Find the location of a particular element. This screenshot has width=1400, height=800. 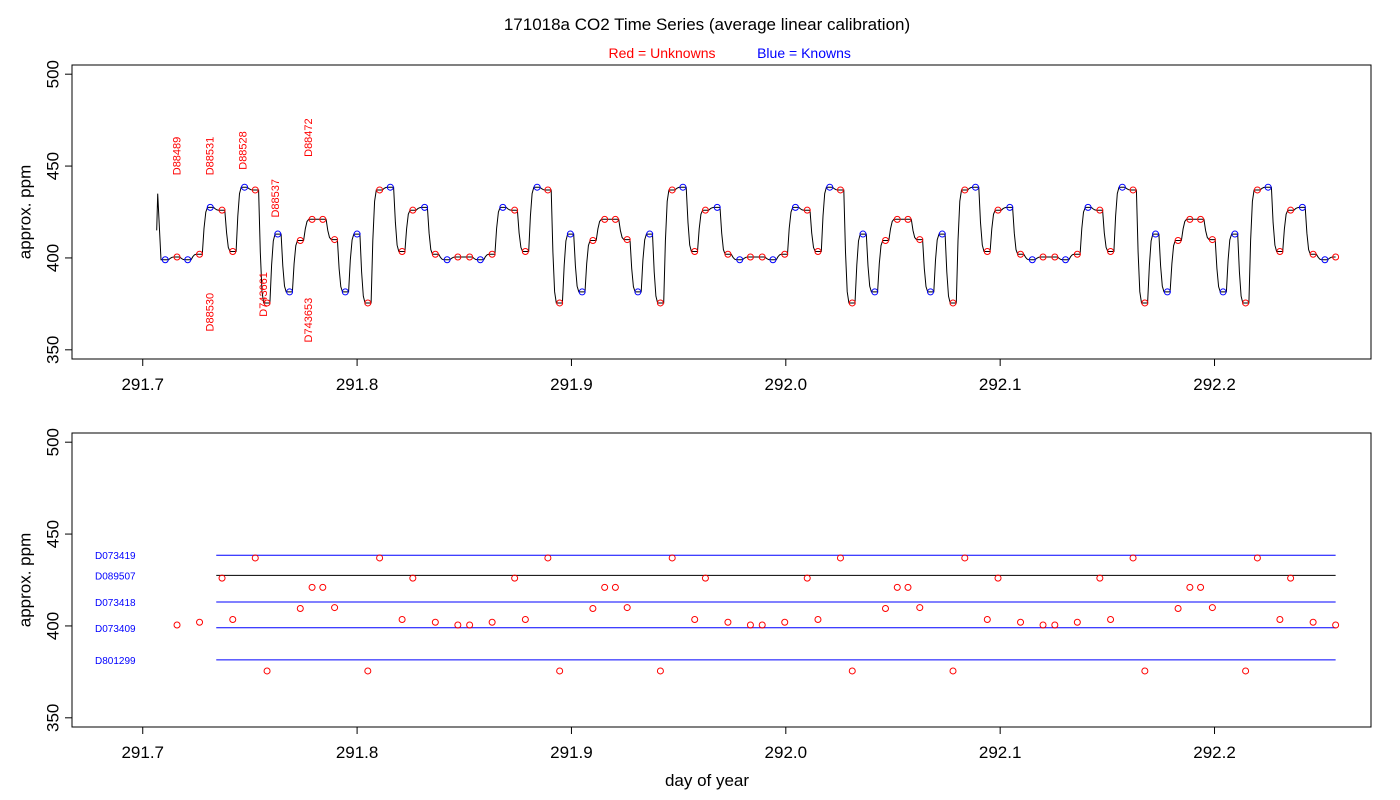

sample-id-annotation: D743653 is located at coordinates (309, 320).